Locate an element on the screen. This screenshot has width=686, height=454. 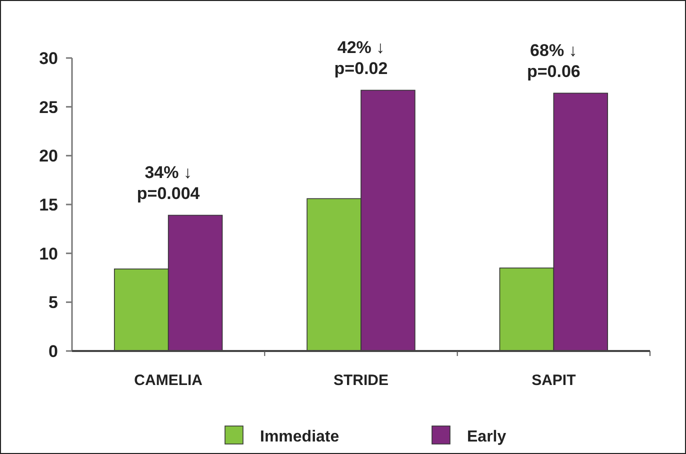
legend-label: Immediate is located at coordinates (300, 437).